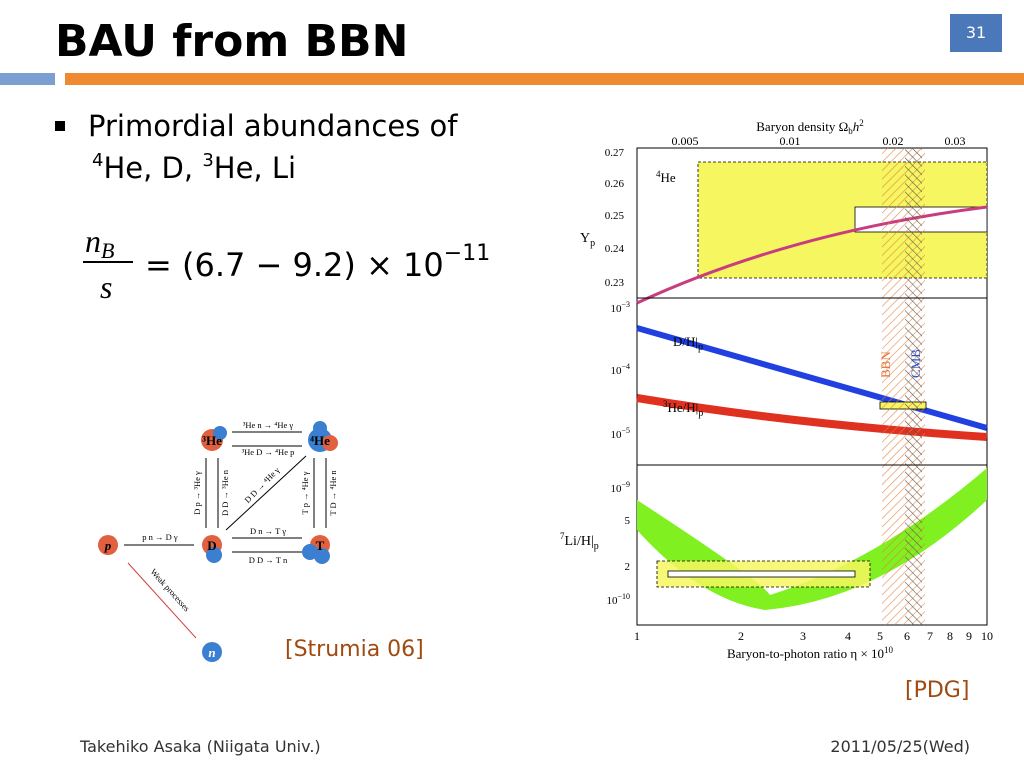 This screenshot has height=768, width=1024. Describe the element at coordinates (618, 599) in the screenshot. I see `bottom-tick-label: 10−10` at that location.